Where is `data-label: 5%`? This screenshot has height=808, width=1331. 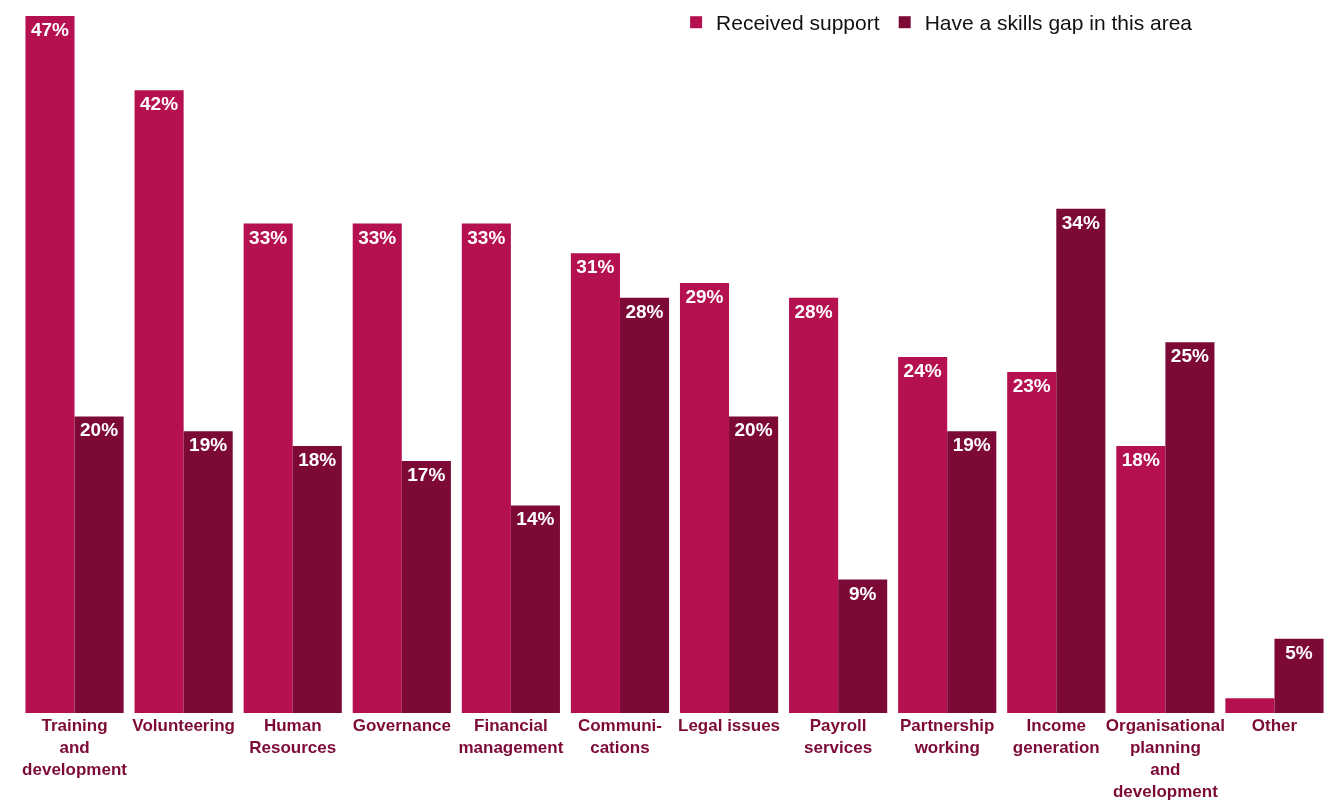 data-label: 5% is located at coordinates (1299, 652).